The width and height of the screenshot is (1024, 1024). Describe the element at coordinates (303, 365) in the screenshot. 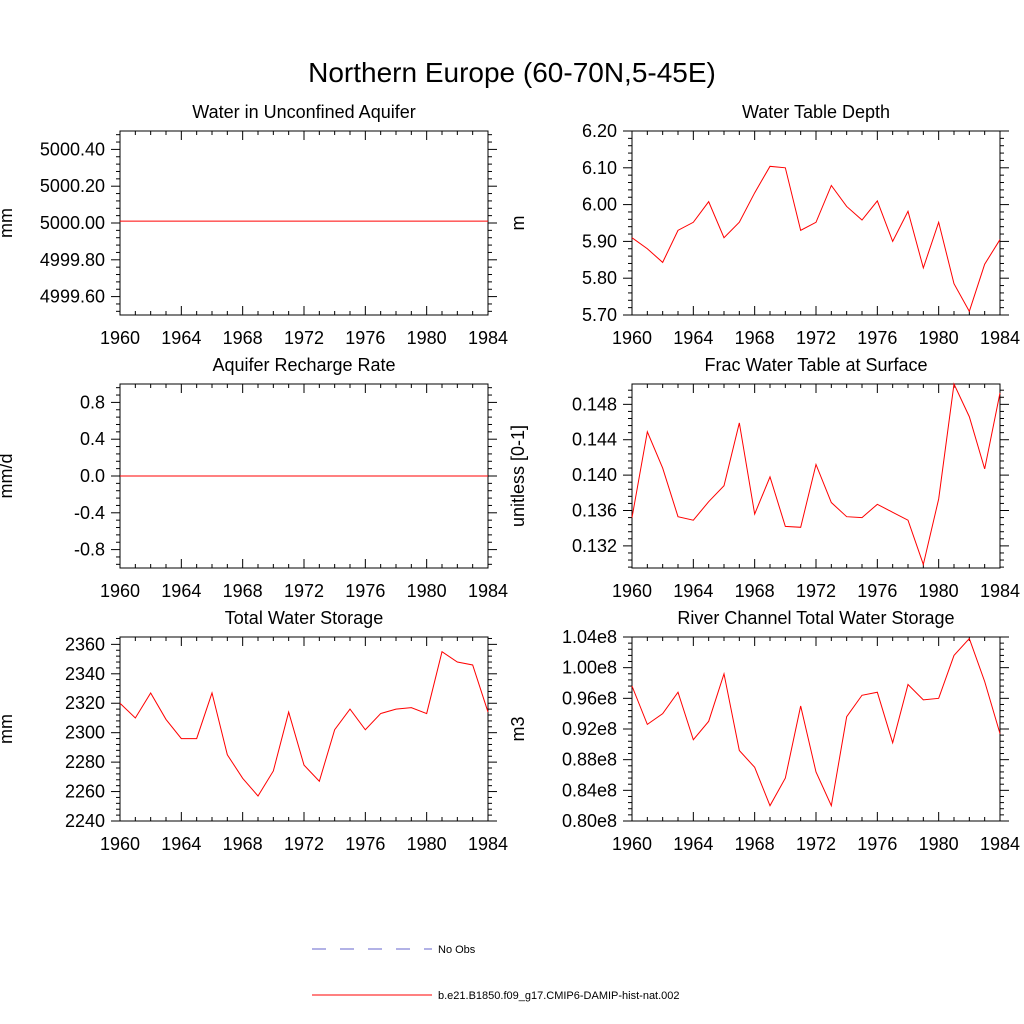

I see `panel-title: Aquifer Recharge Rate` at that location.